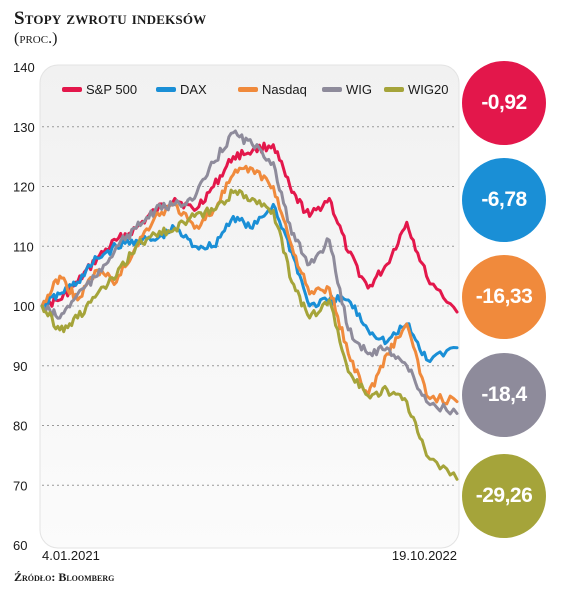 The image size is (564, 611). Describe the element at coordinates (24, 127) in the screenshot. I see `y-tick-label: 130` at that location.